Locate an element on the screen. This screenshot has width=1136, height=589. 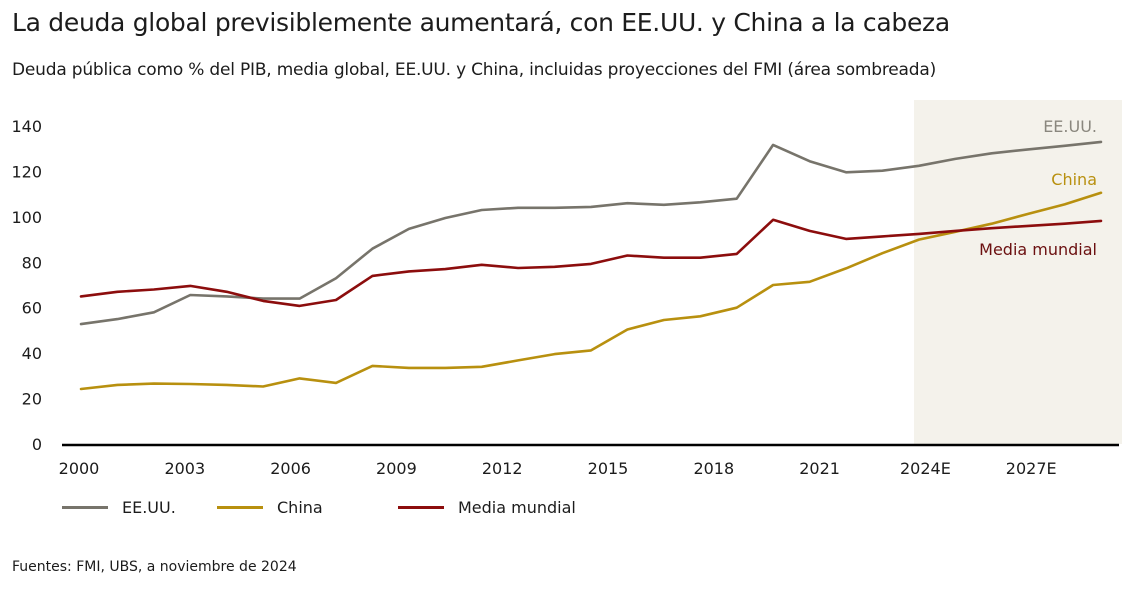
y-tick-label: 100 is located at coordinates (26, 217).